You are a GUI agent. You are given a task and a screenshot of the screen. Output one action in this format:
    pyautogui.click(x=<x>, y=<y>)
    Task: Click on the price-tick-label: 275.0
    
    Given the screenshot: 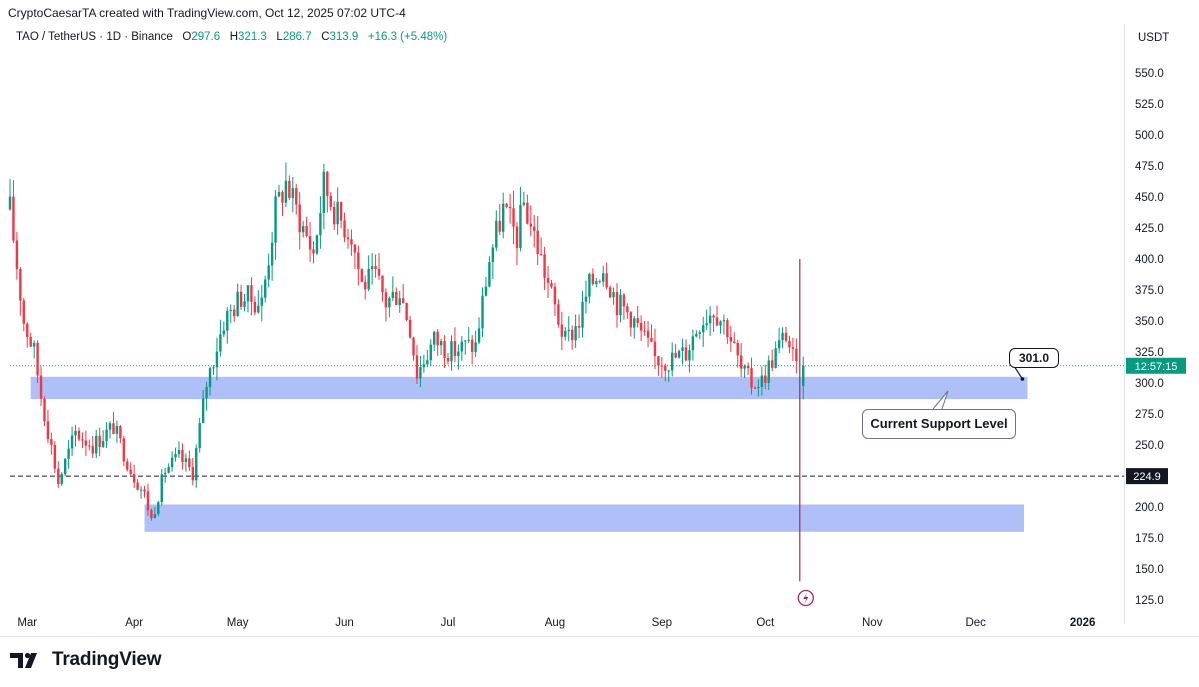 What is the action you would take?
    pyautogui.click(x=1149, y=415)
    